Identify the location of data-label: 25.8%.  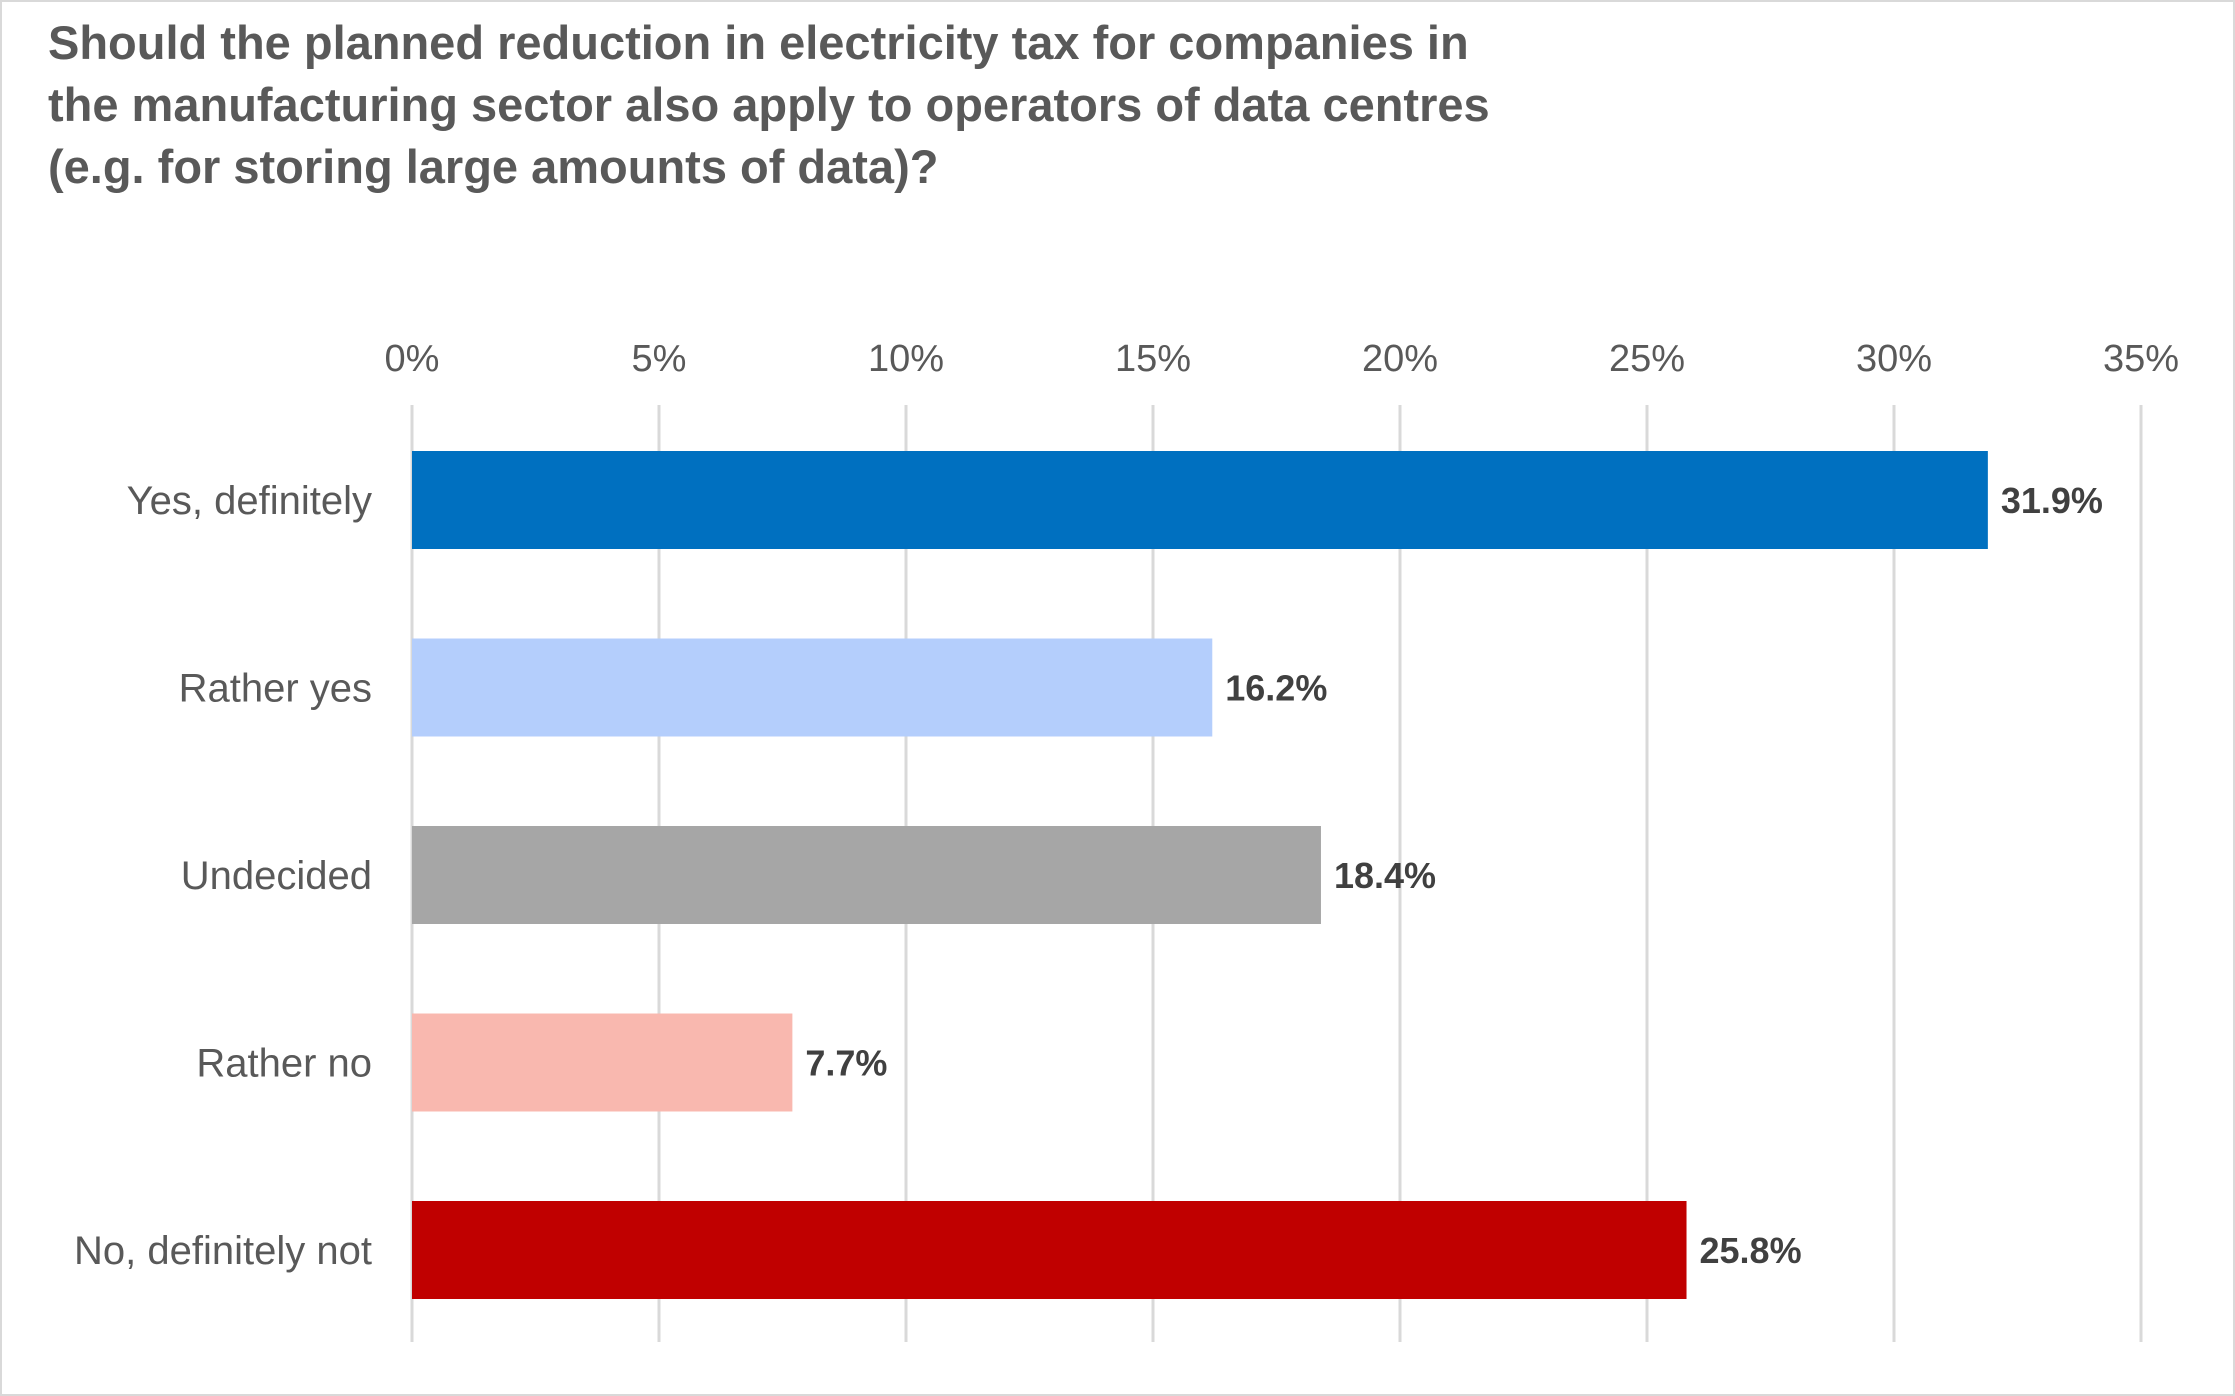
(1751, 1250).